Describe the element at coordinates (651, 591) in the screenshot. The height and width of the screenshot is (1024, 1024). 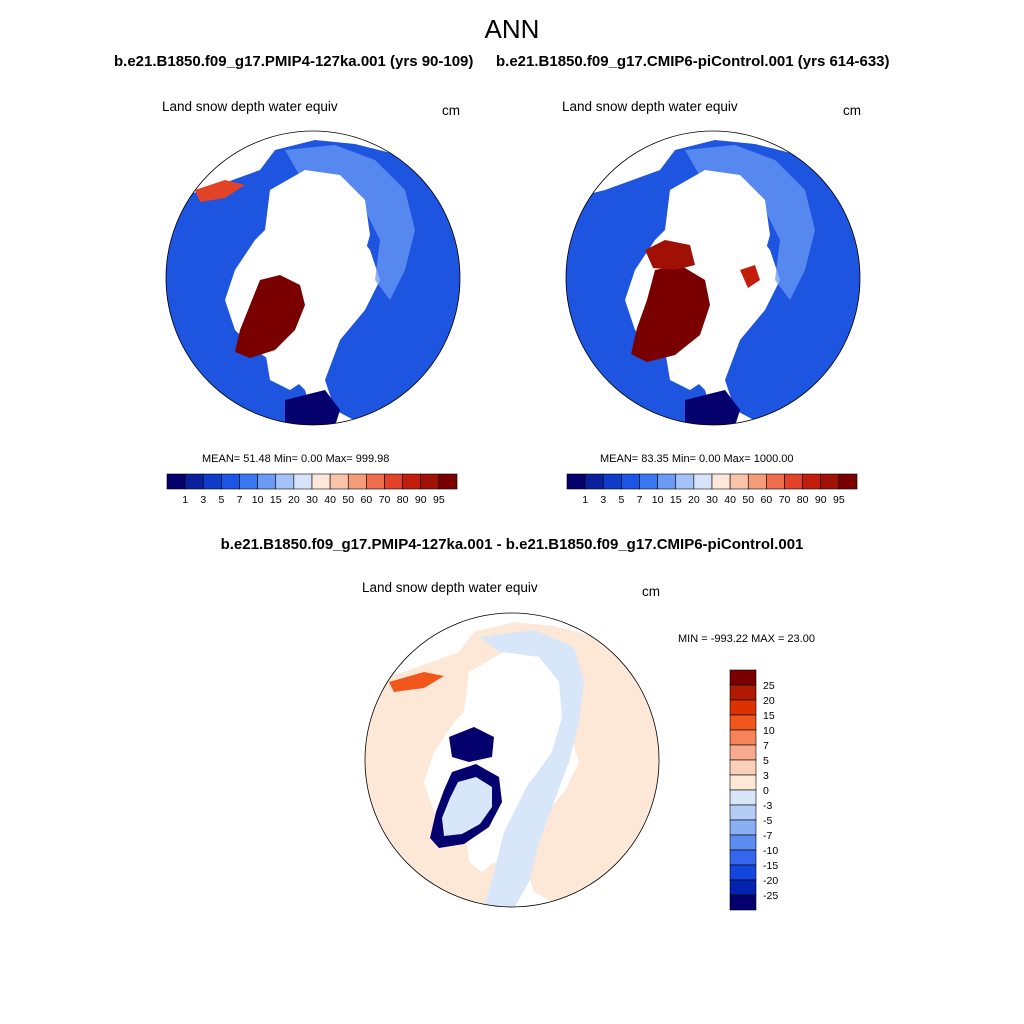
I see `difference-units-label: cm` at that location.